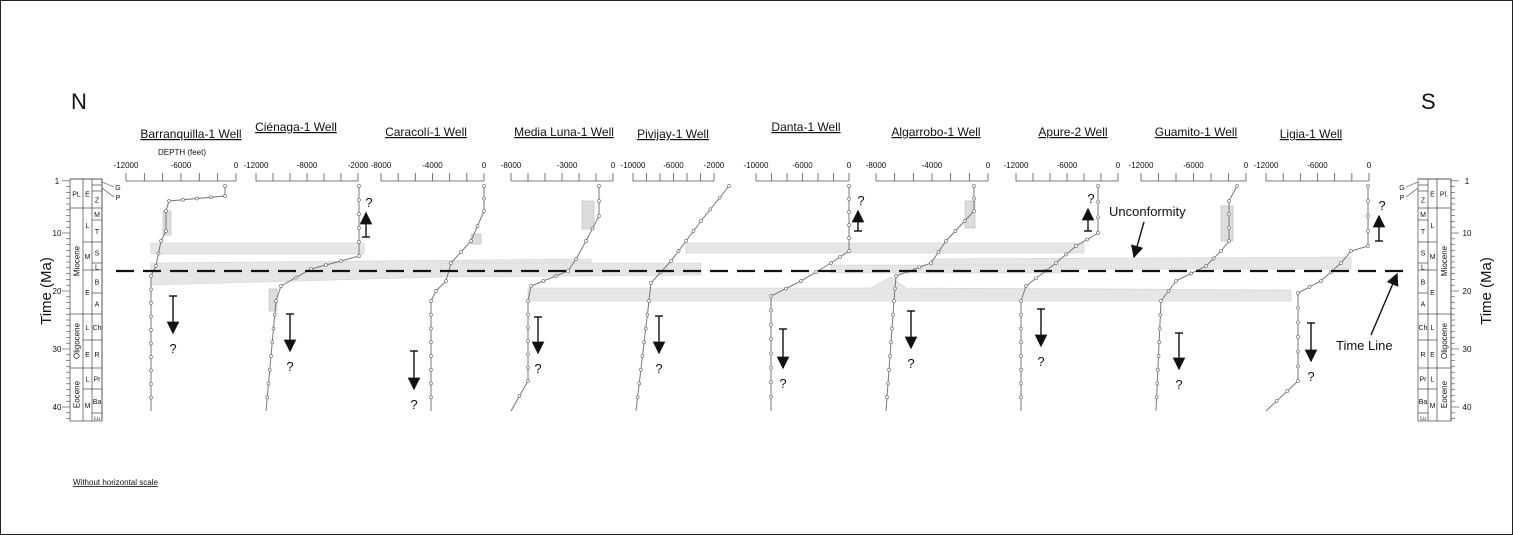 The image size is (1513, 535). Describe the element at coordinates (1402, 198) in the screenshot. I see `stage-label: P` at that location.